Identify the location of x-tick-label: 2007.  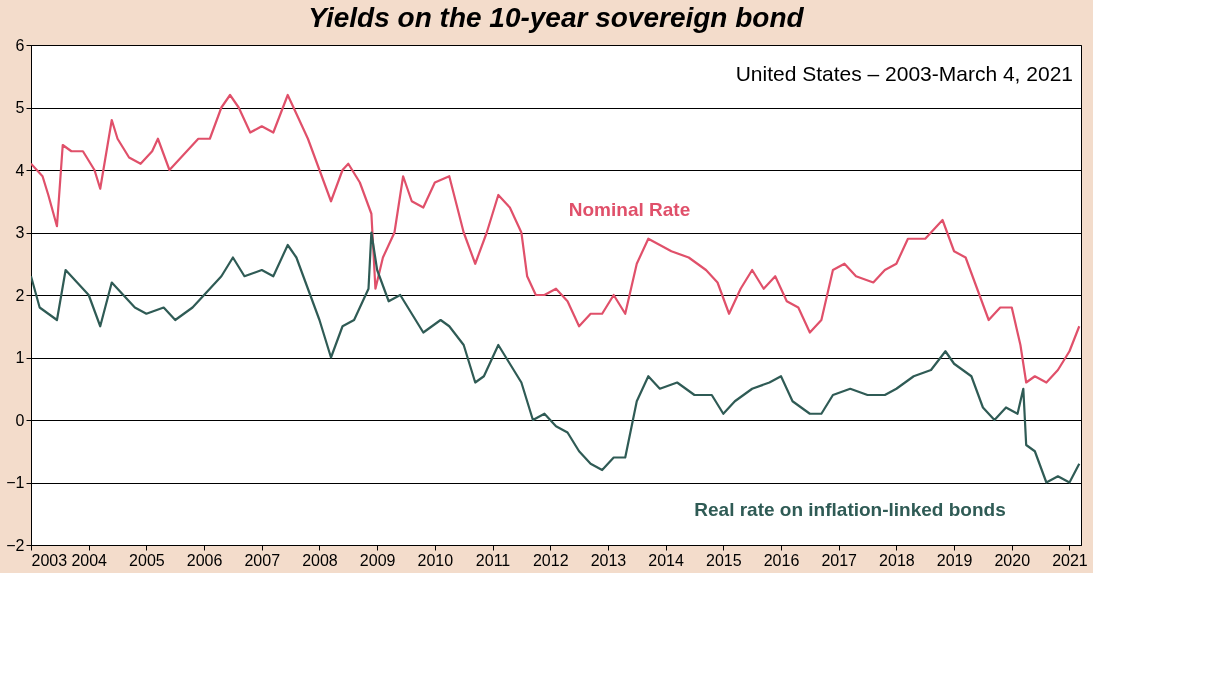
(262, 560).